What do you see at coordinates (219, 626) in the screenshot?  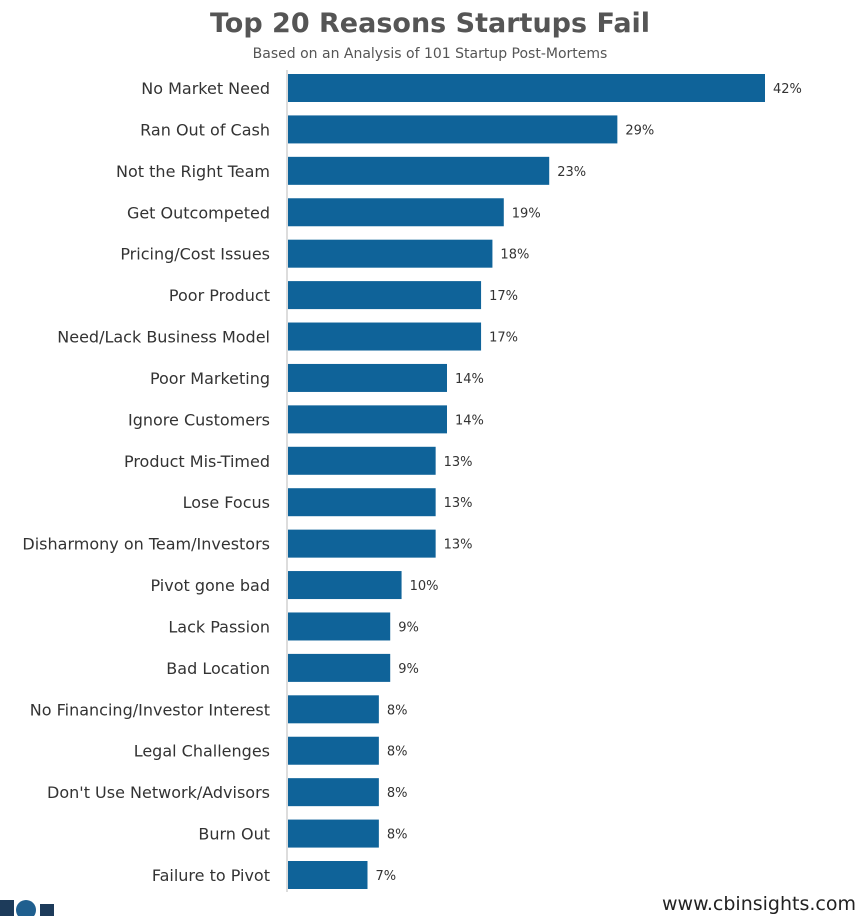 I see `category-label: Lack Passion` at bounding box center [219, 626].